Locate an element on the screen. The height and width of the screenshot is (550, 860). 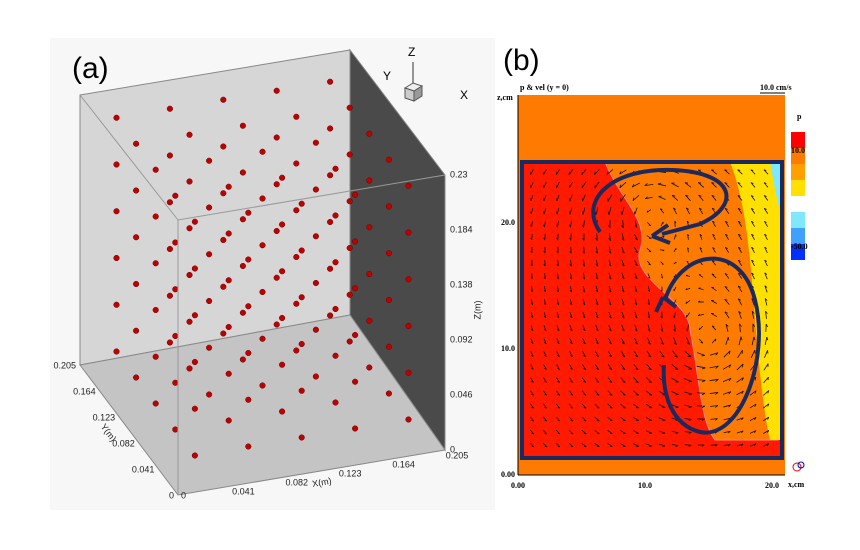
field-cyan is located at coordinates (775, 188).